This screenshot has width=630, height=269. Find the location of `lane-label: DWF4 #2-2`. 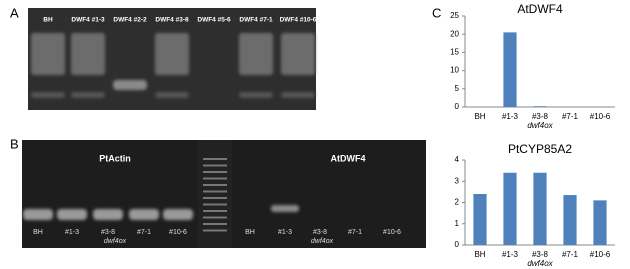

lane-label: DWF4 #2-2 is located at coordinates (130, 20).